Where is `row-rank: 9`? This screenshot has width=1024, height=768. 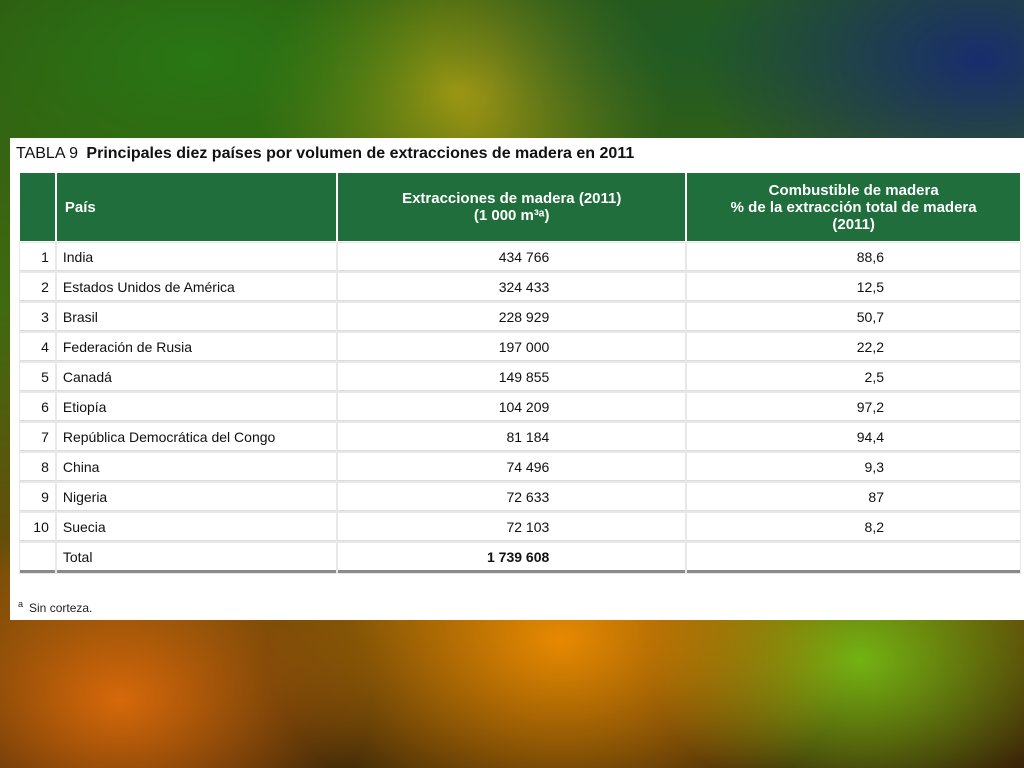 row-rank: 9 is located at coordinates (37, 497).